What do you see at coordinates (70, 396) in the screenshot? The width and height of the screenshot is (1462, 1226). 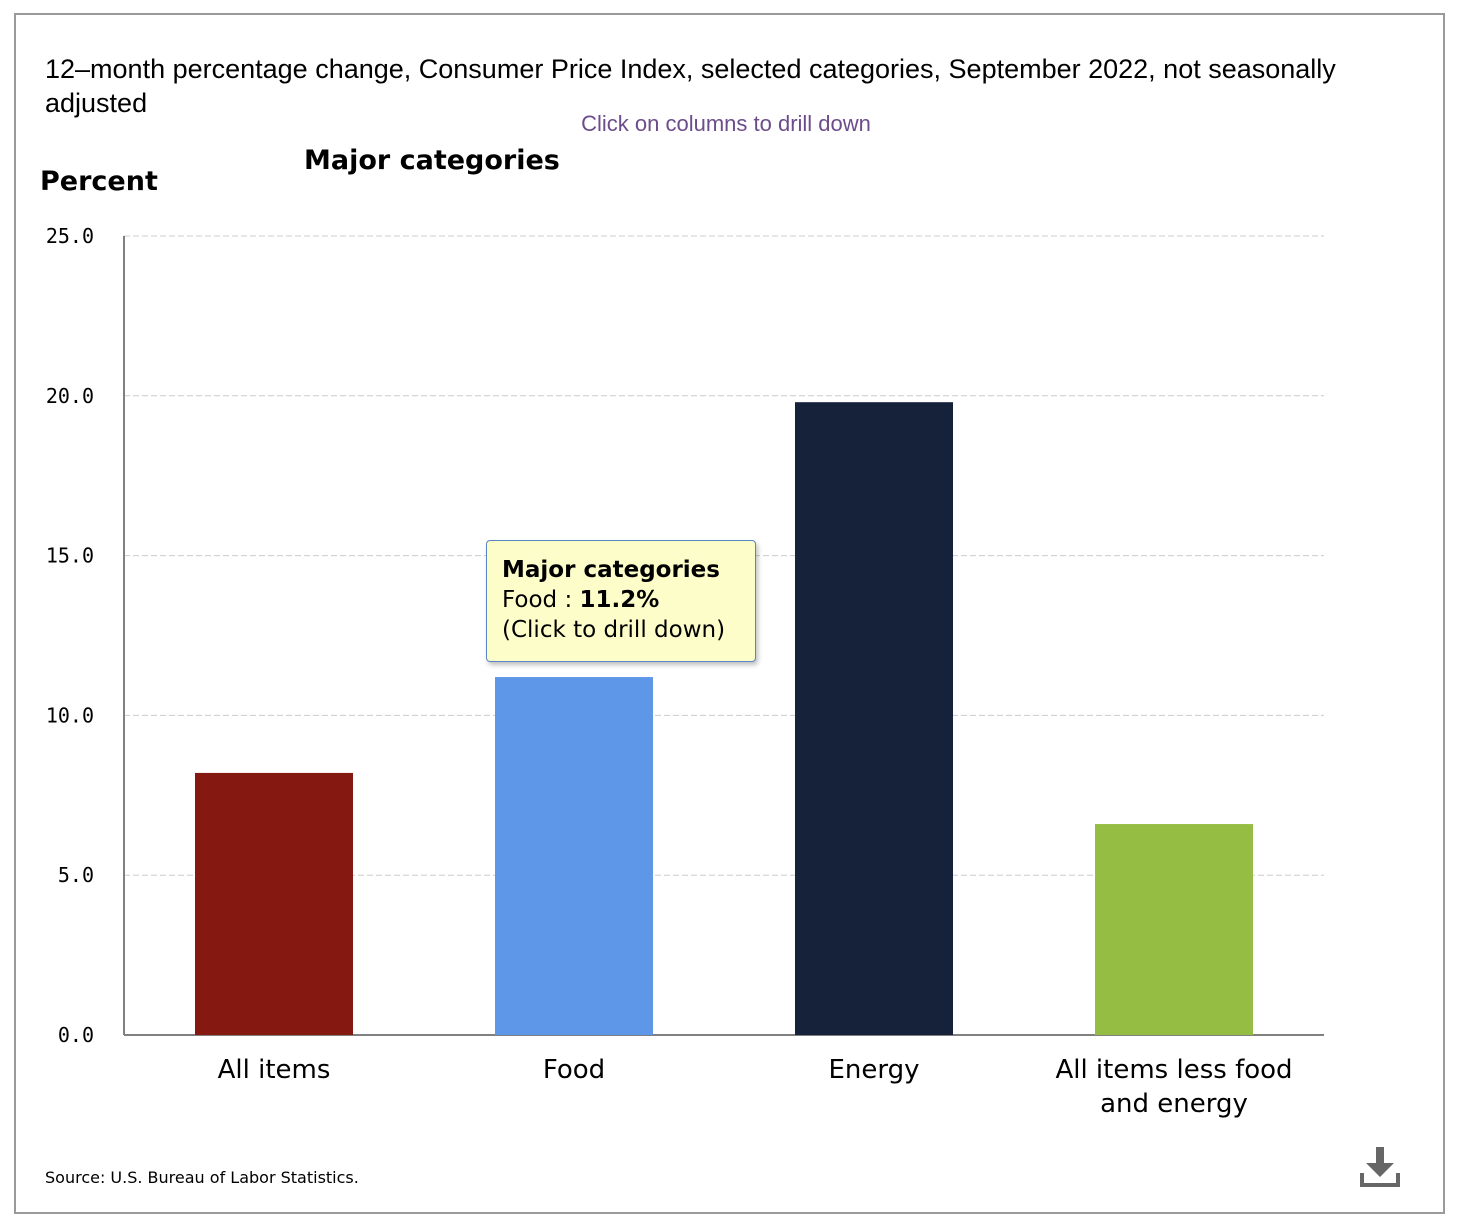 I see `y-tick-label: 20.0` at bounding box center [70, 396].